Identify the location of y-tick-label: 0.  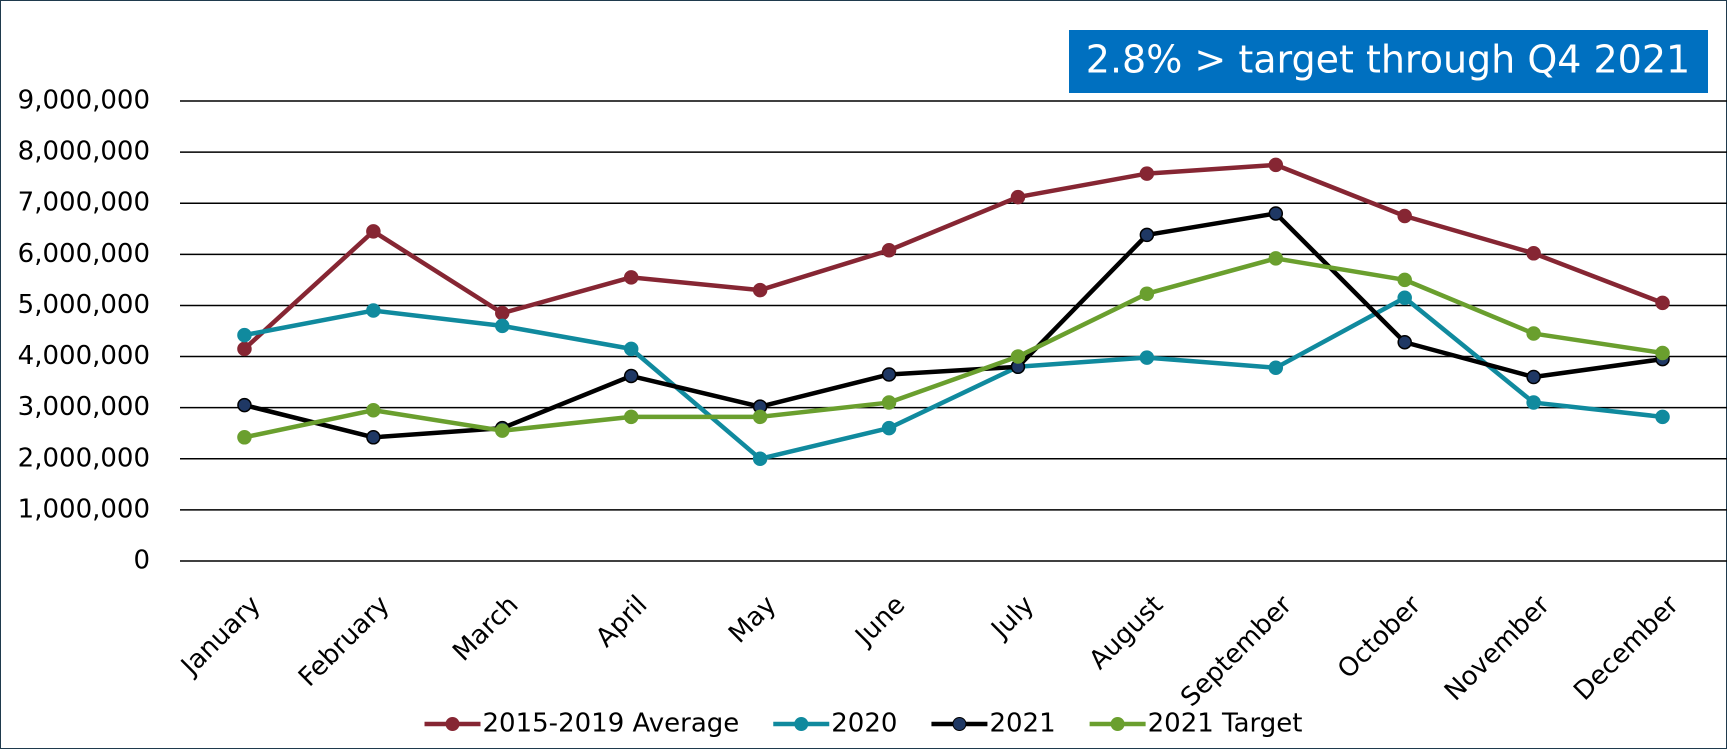
(141, 561).